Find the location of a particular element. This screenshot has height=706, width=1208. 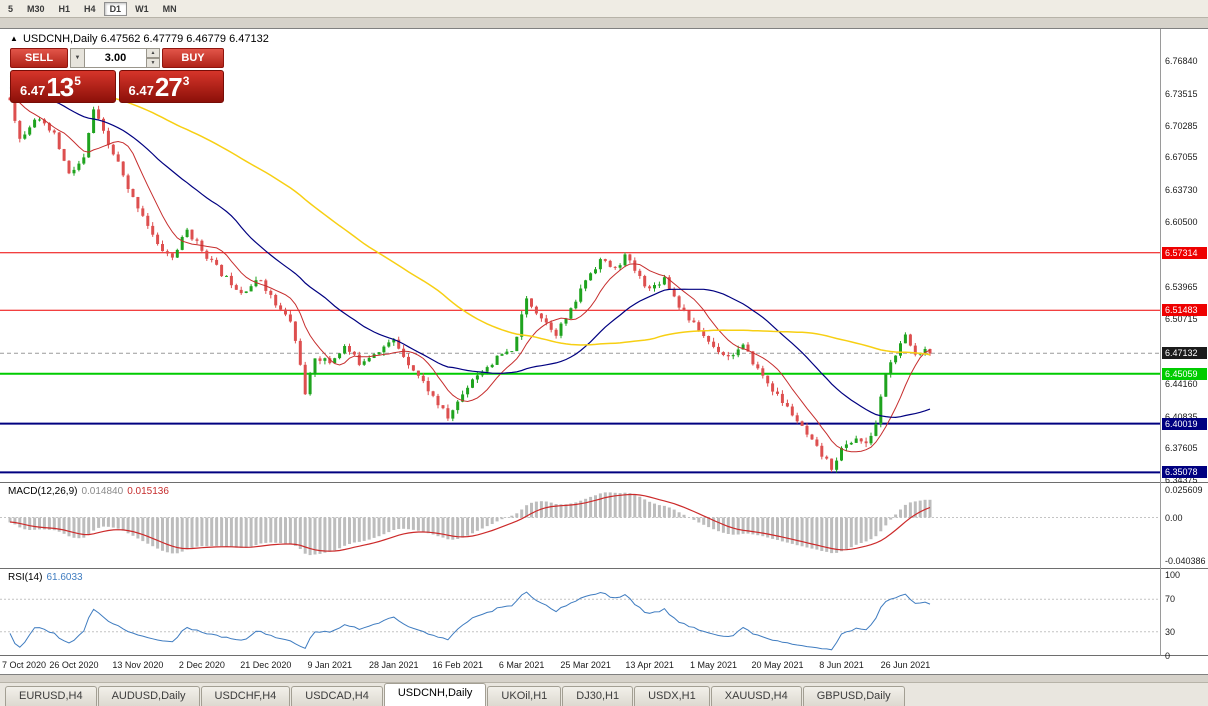

ask-price-display: 6.47 27 3 is located at coordinates (171, 86).